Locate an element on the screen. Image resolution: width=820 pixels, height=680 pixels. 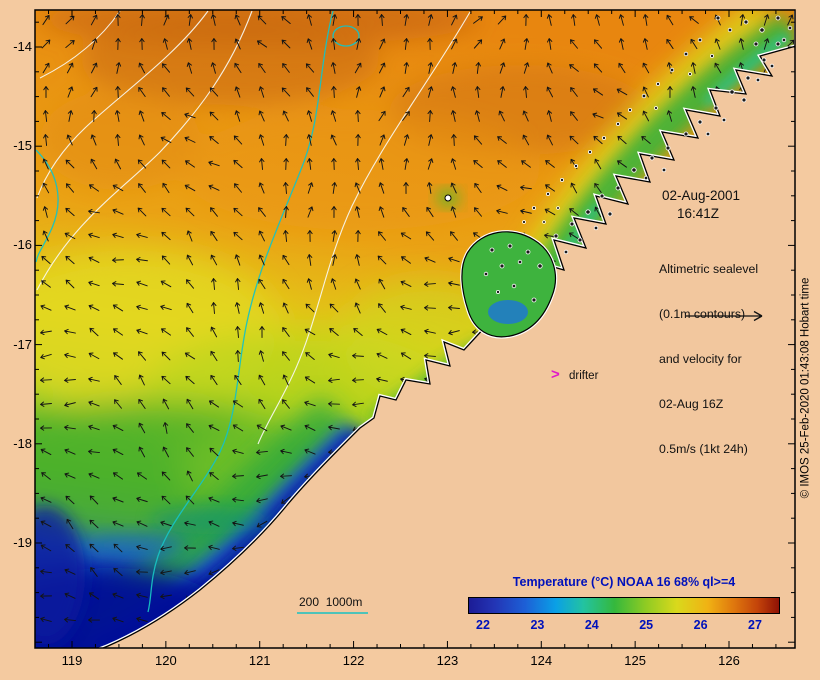
info-line: Altimetric sealevel is located at coordinates (709, 269).